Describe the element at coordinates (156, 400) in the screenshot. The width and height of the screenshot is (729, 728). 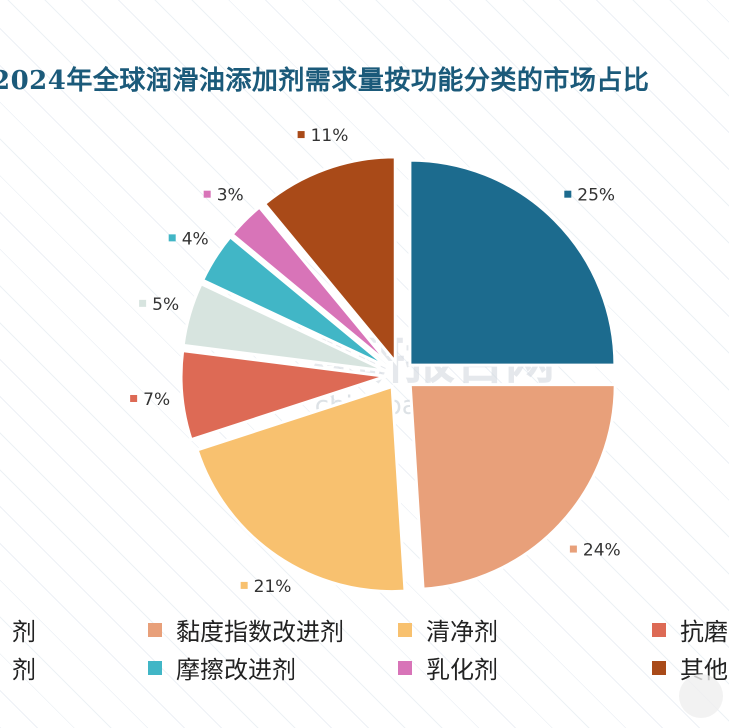
I see `data-label-3: 7%` at that location.